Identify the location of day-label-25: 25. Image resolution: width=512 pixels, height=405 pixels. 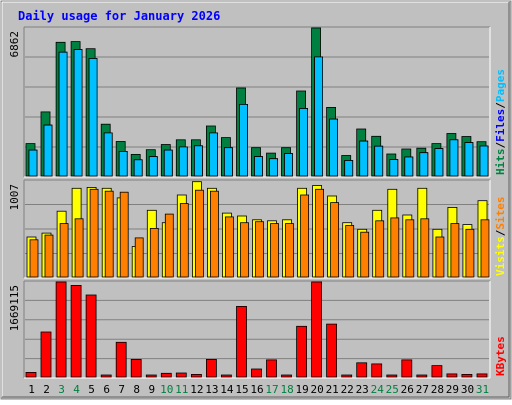
(392, 389).